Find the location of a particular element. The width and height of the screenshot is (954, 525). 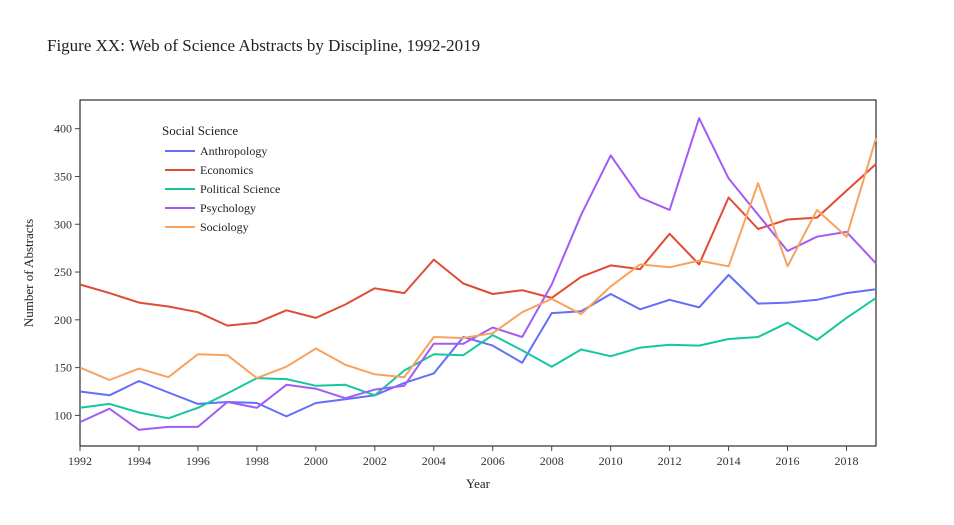

y-axis-title: Number of Abstracts is located at coordinates (28, 273).